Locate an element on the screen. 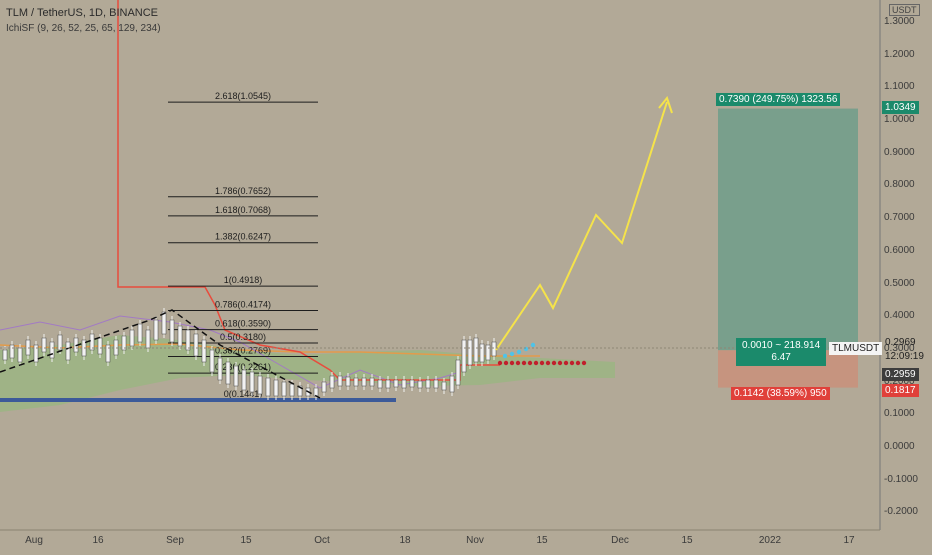 This screenshot has height=555, width=932. fib-label: 0.786(0.4174) is located at coordinates (243, 305).